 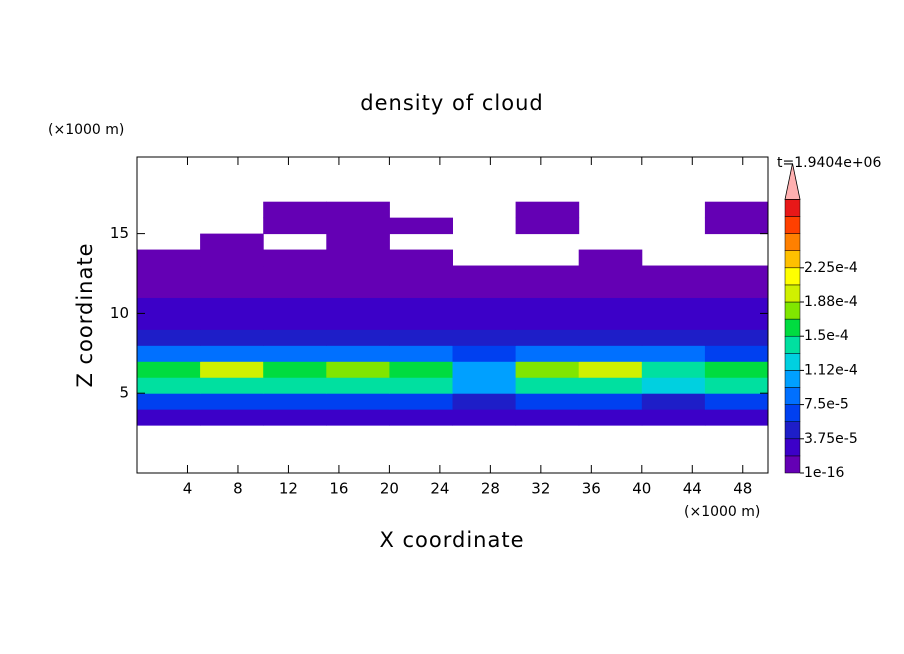 I want to click on colorbar-label: 1.12e-4, so click(x=831, y=370).